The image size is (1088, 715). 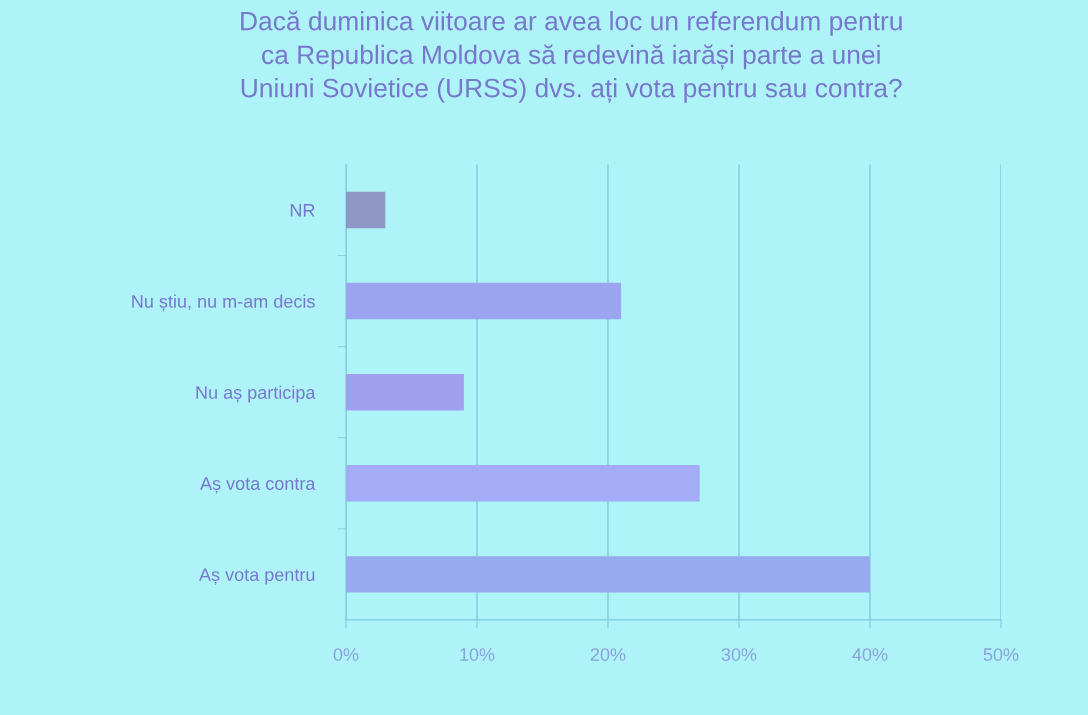 I want to click on x-tick-label: 50%, so click(x=1001, y=654).